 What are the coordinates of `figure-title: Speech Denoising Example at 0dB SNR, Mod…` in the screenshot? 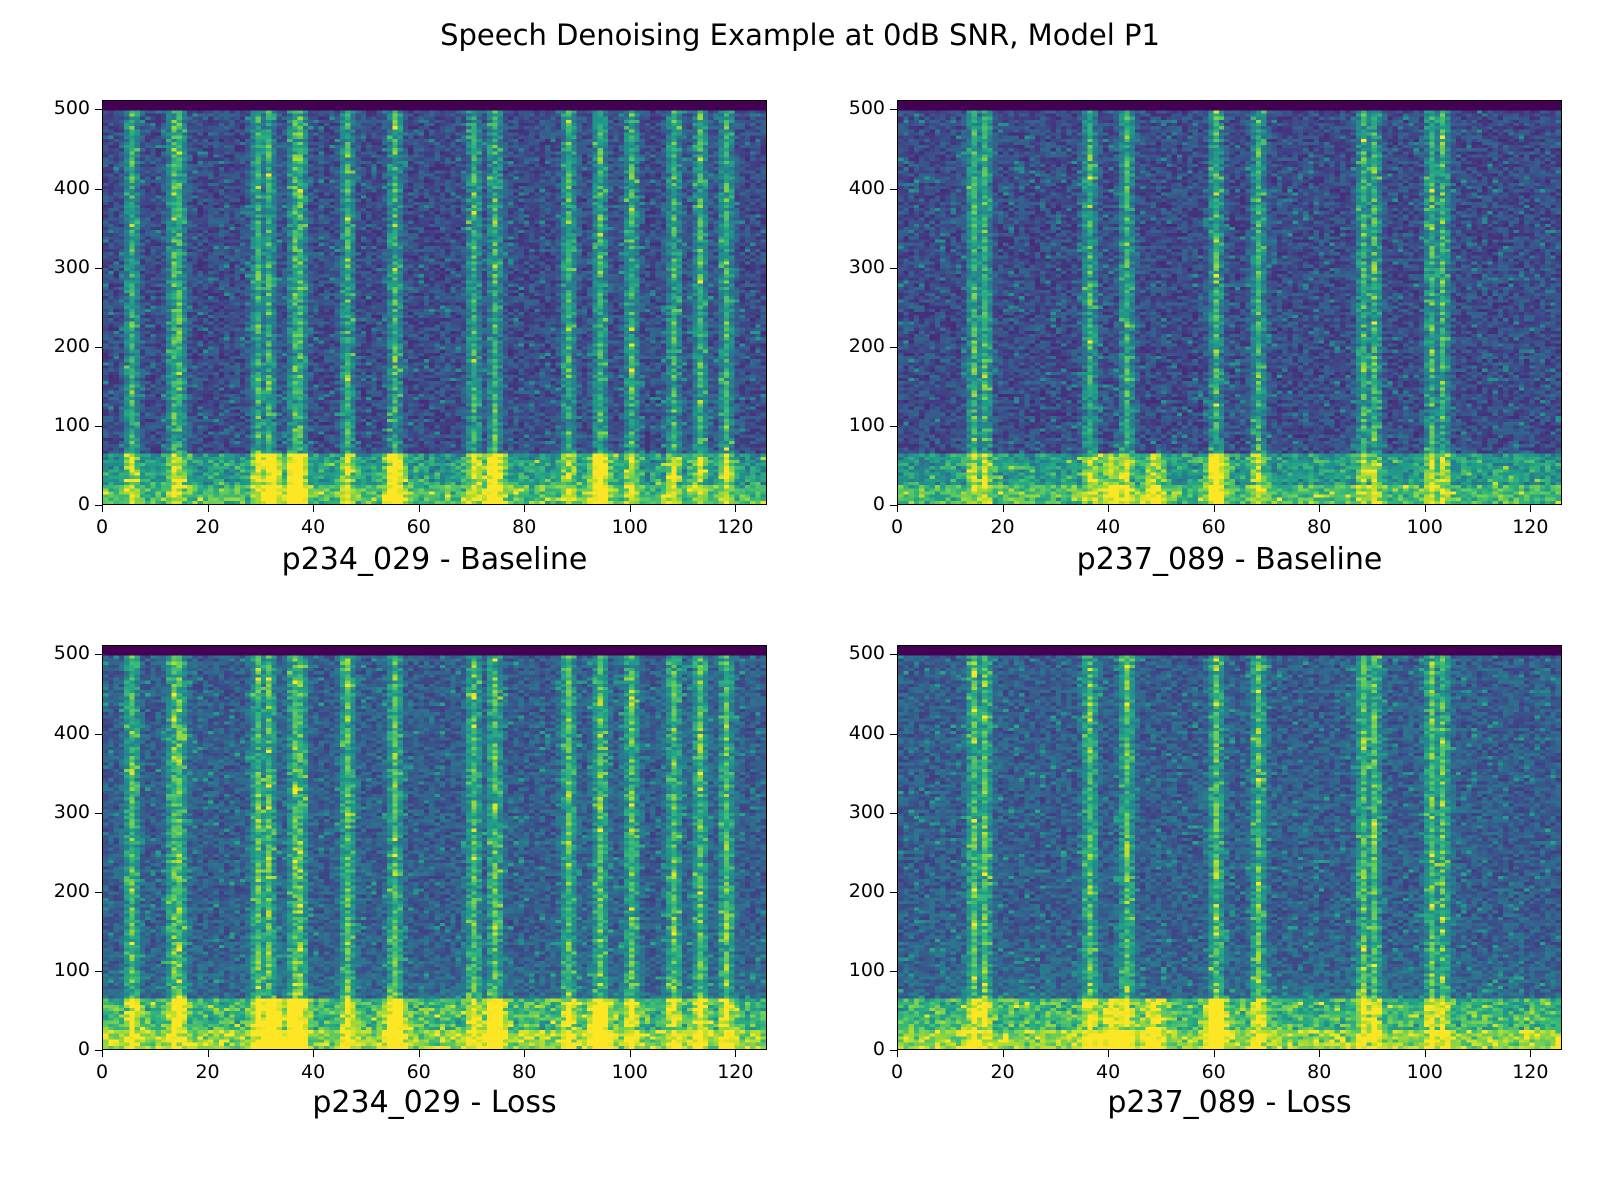 It's located at (800, 35).